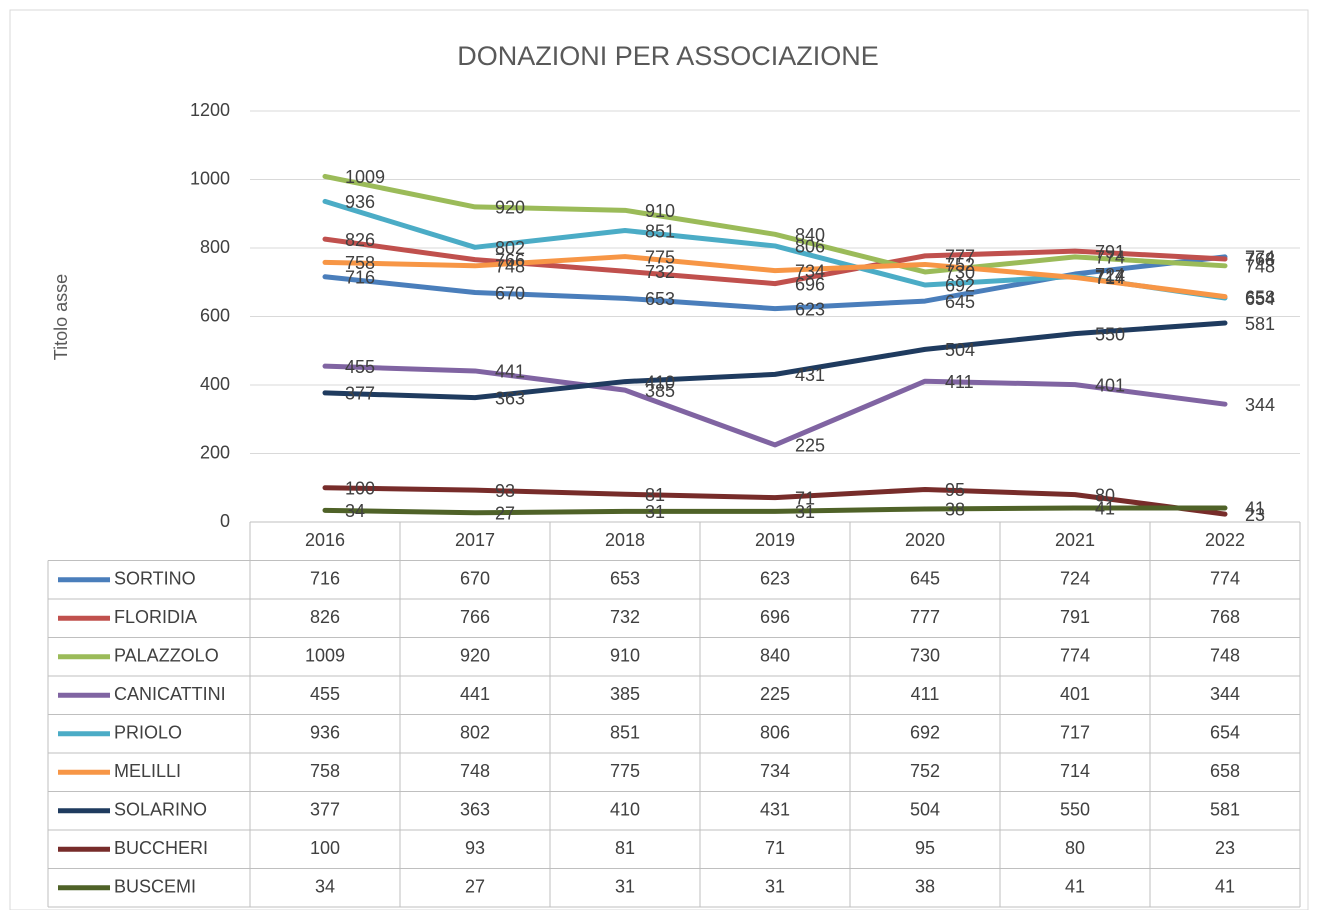 The height and width of the screenshot is (910, 1318). I want to click on data-label: 385, so click(660, 391).